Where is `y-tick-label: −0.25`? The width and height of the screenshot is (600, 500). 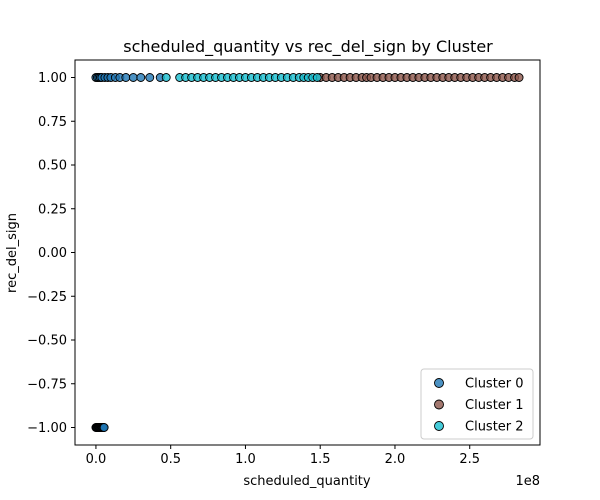 y-tick-label: −0.25 is located at coordinates (47, 297).